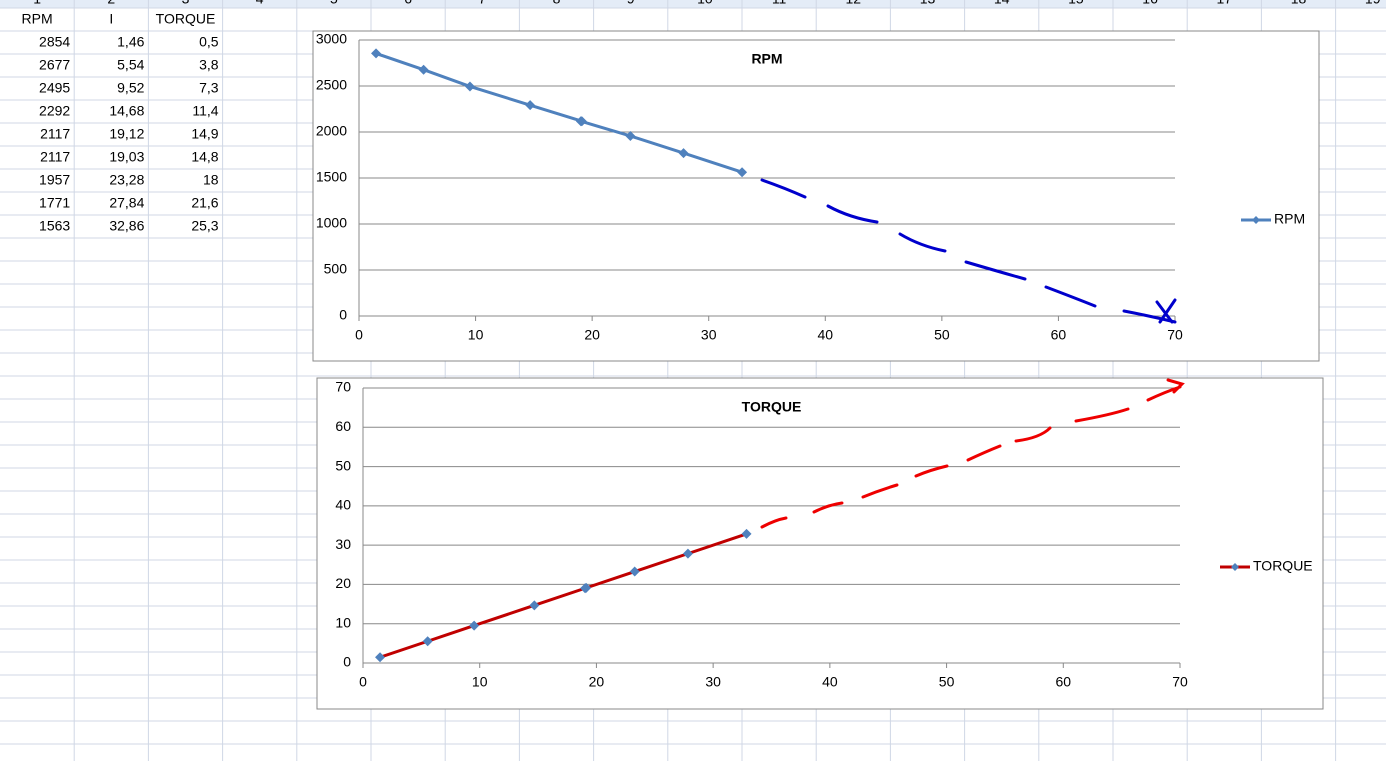 The image size is (1386, 761). Describe the element at coordinates (54, 111) in the screenshot. I see `table-cell: 2292` at that location.